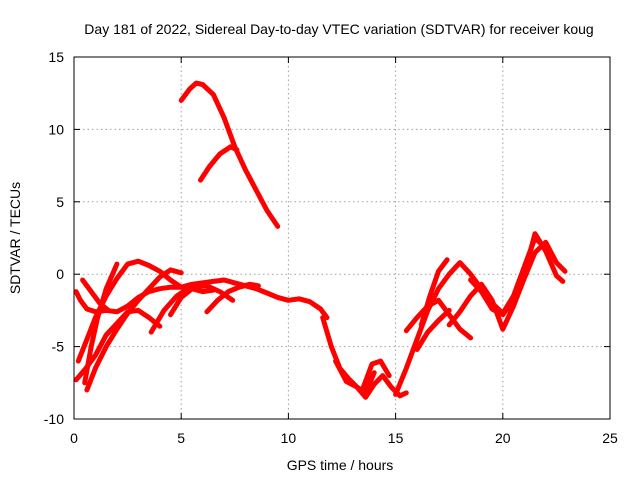 Image resolution: width=640 pixels, height=480 pixels. I want to click on series-line-arc11, so click(219, 163).